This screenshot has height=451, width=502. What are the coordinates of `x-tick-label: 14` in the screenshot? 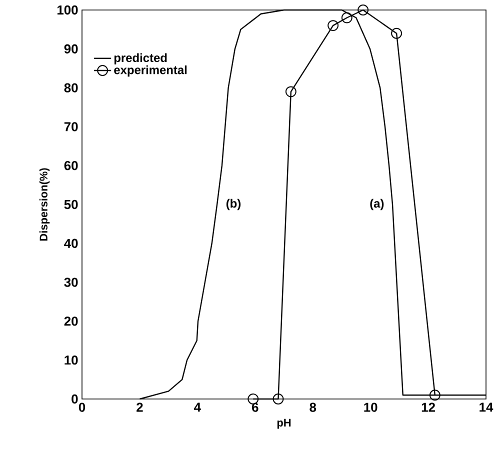 It's located at (487, 407).